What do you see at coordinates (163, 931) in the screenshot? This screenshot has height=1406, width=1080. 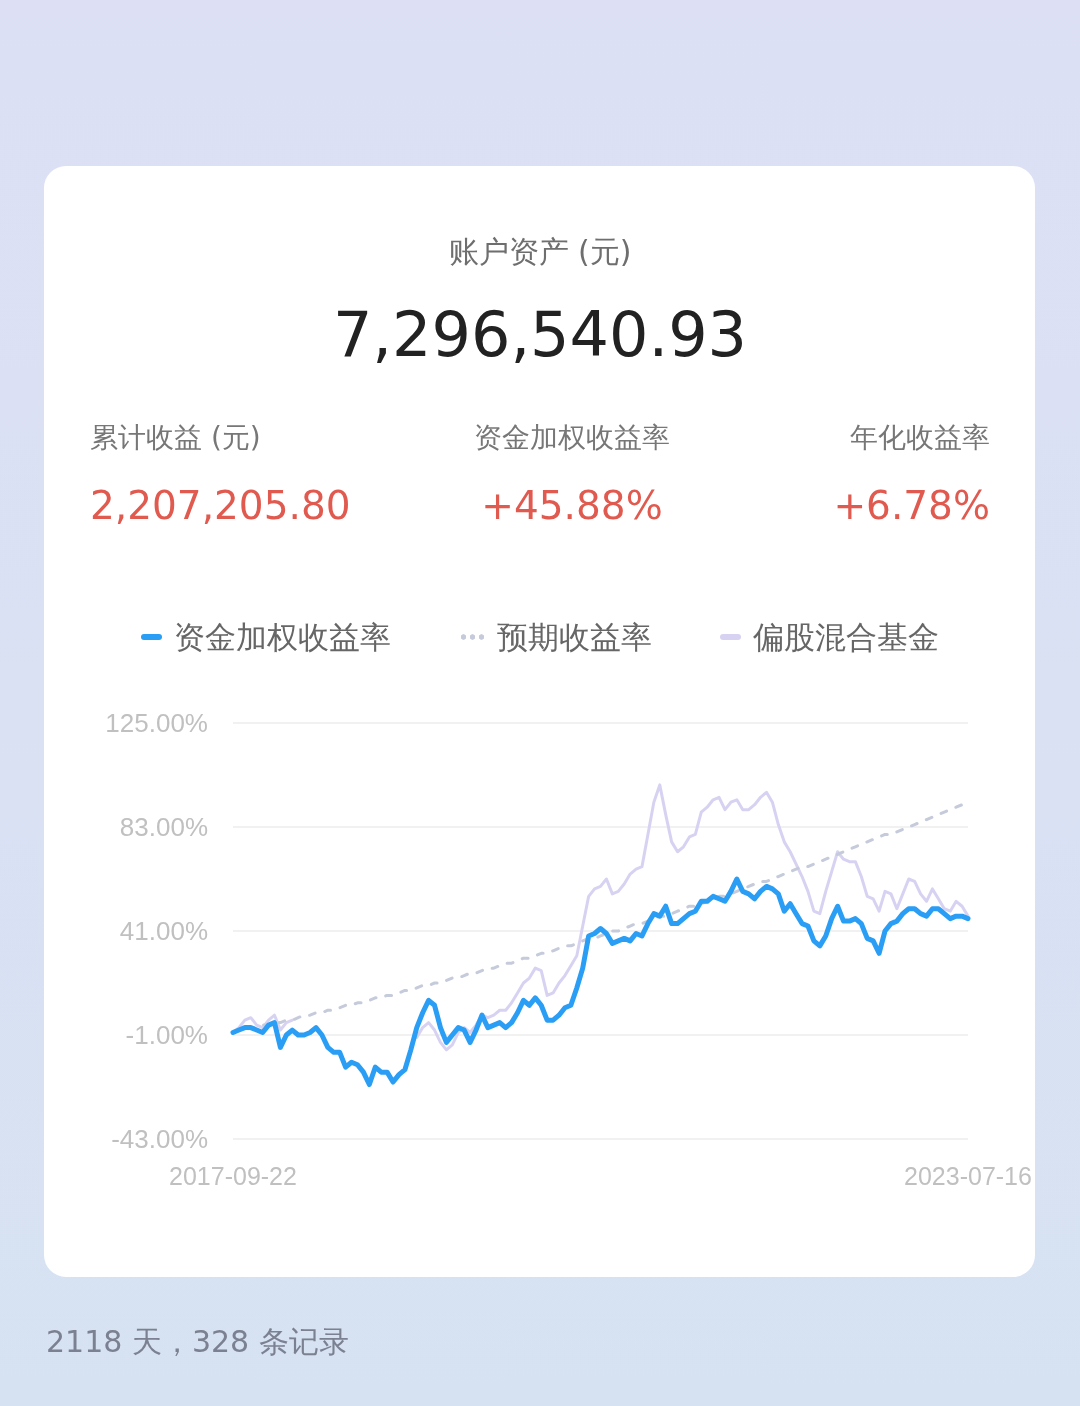 I see `y-tick-label: 41.00%` at bounding box center [163, 931].